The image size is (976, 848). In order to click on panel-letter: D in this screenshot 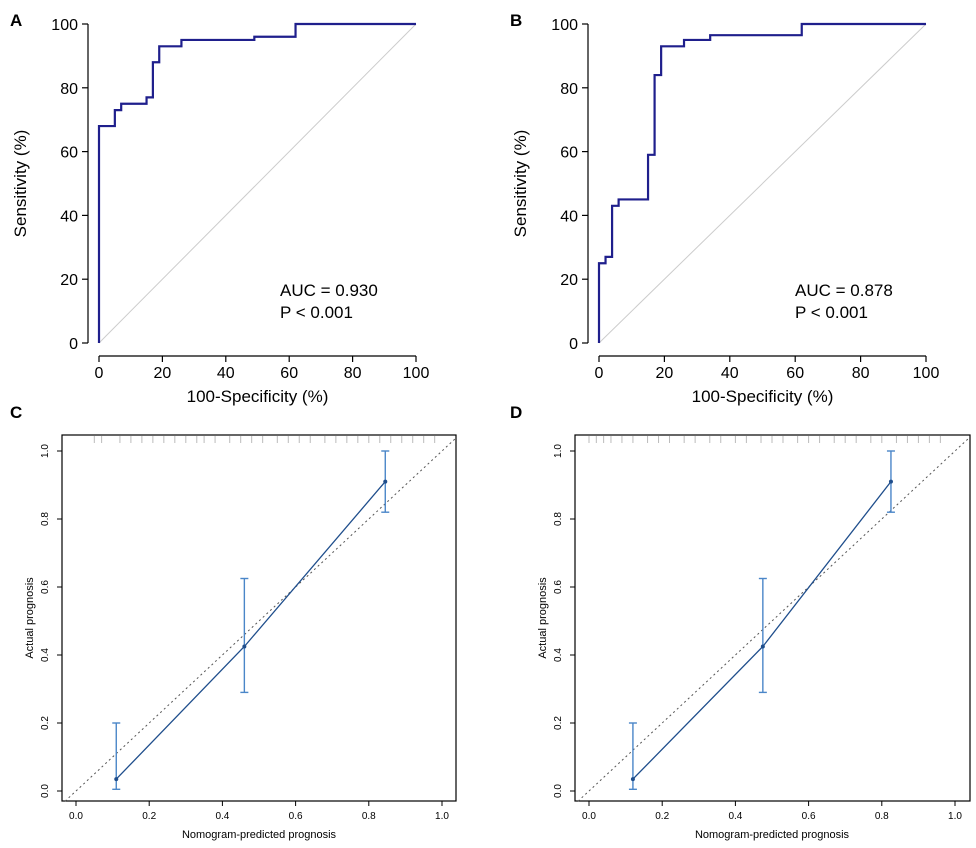, I will do `click(516, 412)`.